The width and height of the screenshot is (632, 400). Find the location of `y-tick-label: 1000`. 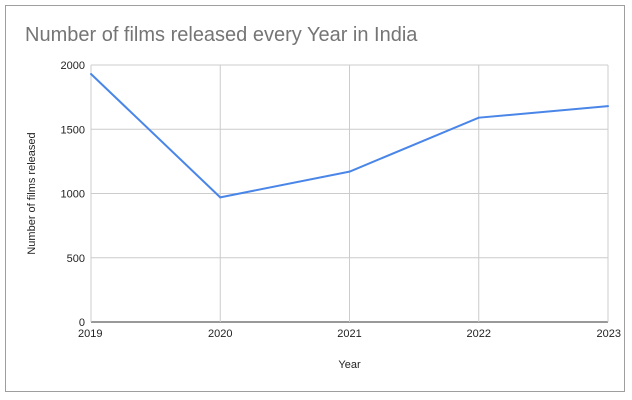

y-tick-label: 1000 is located at coordinates (73, 195).